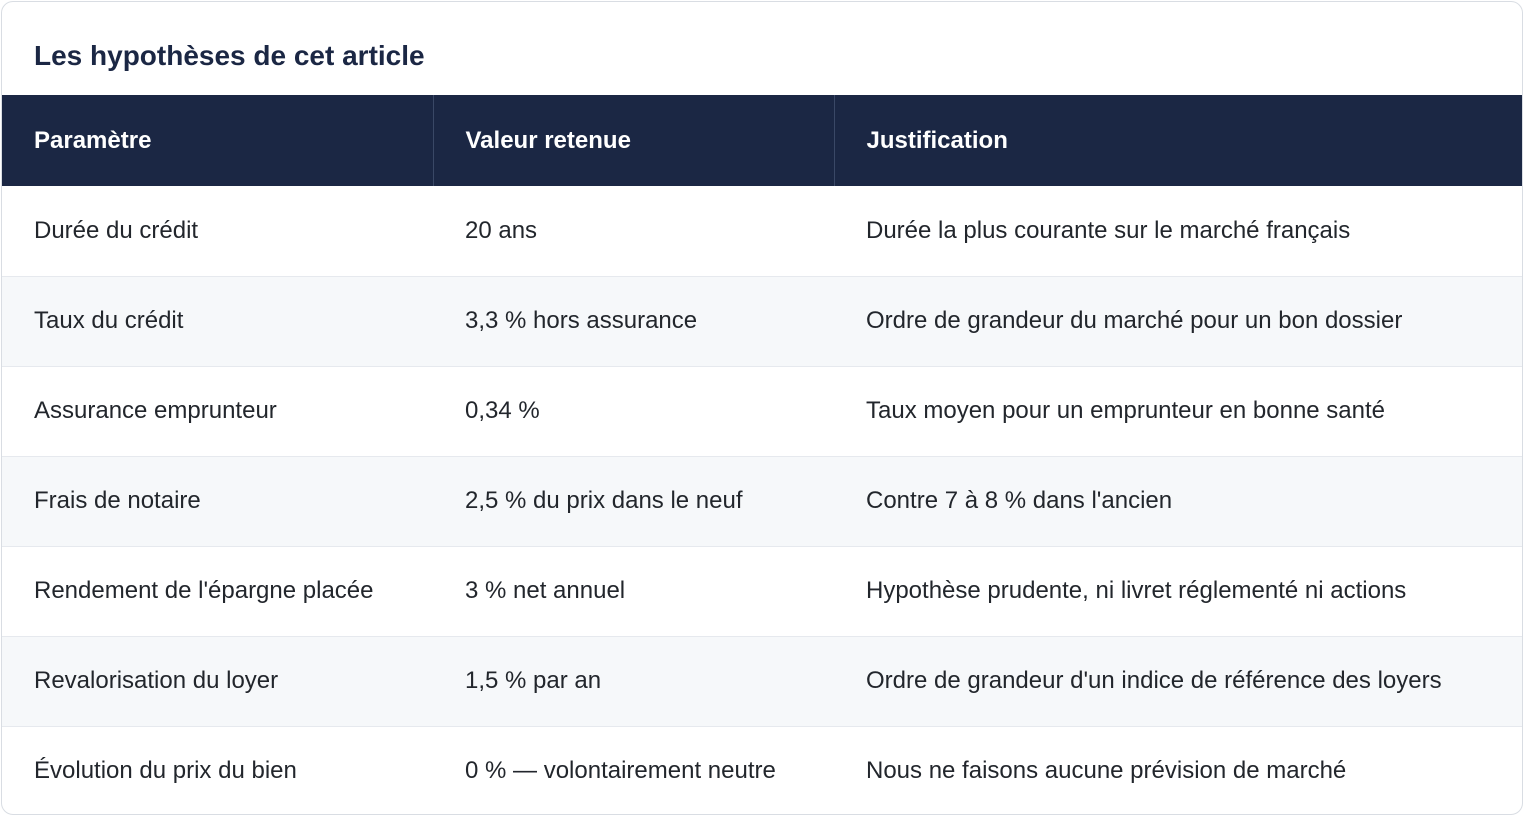 The width and height of the screenshot is (1526, 818). Describe the element at coordinates (204, 590) in the screenshot. I see `cell-parametre: Rendement de l'épargne placée` at that location.